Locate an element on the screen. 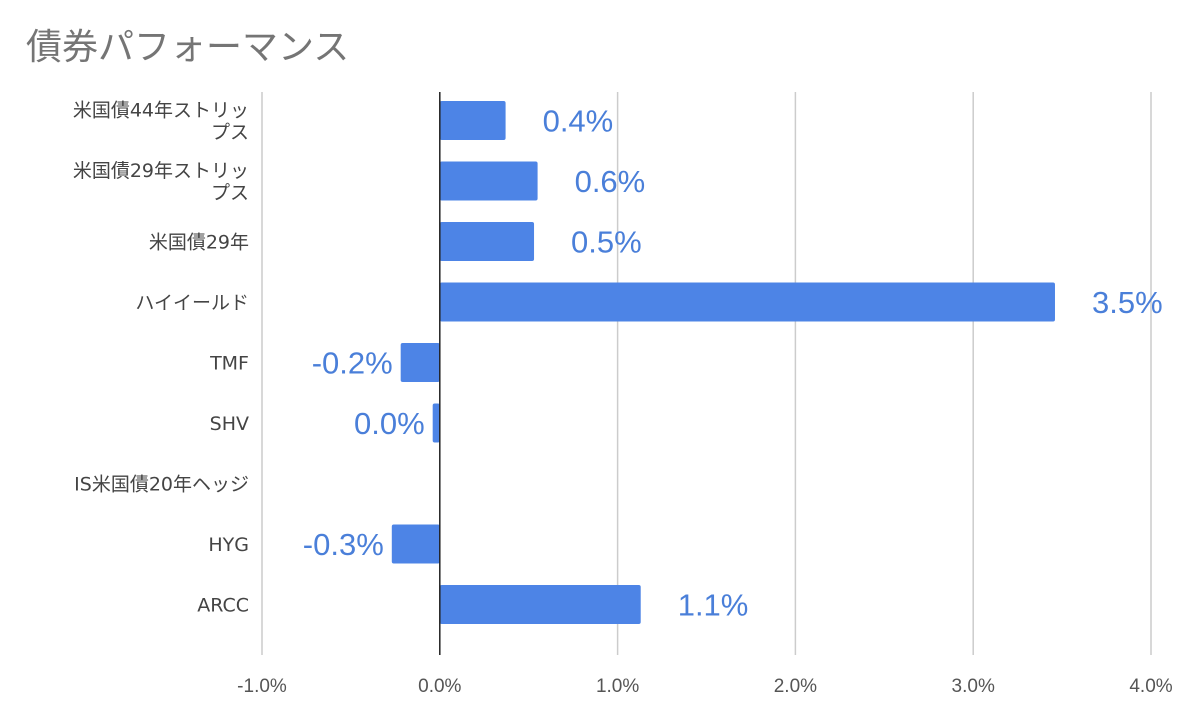 This screenshot has width=1186, height=724. x-tick-label: 1.0% is located at coordinates (617, 686).